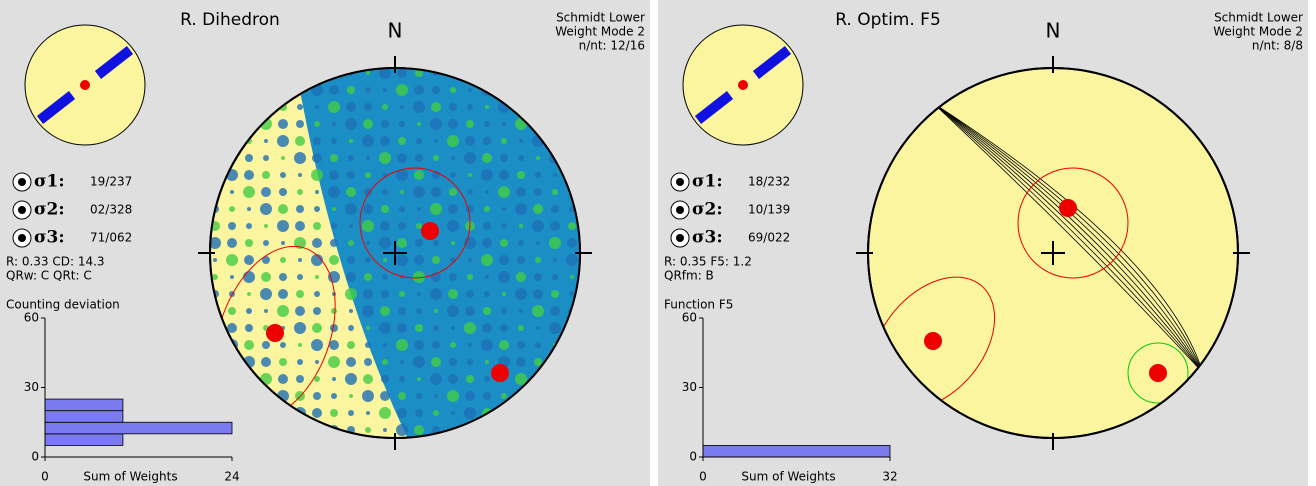 The image size is (1316, 486). I want to click on hist-title: Function F5, so click(698, 305).